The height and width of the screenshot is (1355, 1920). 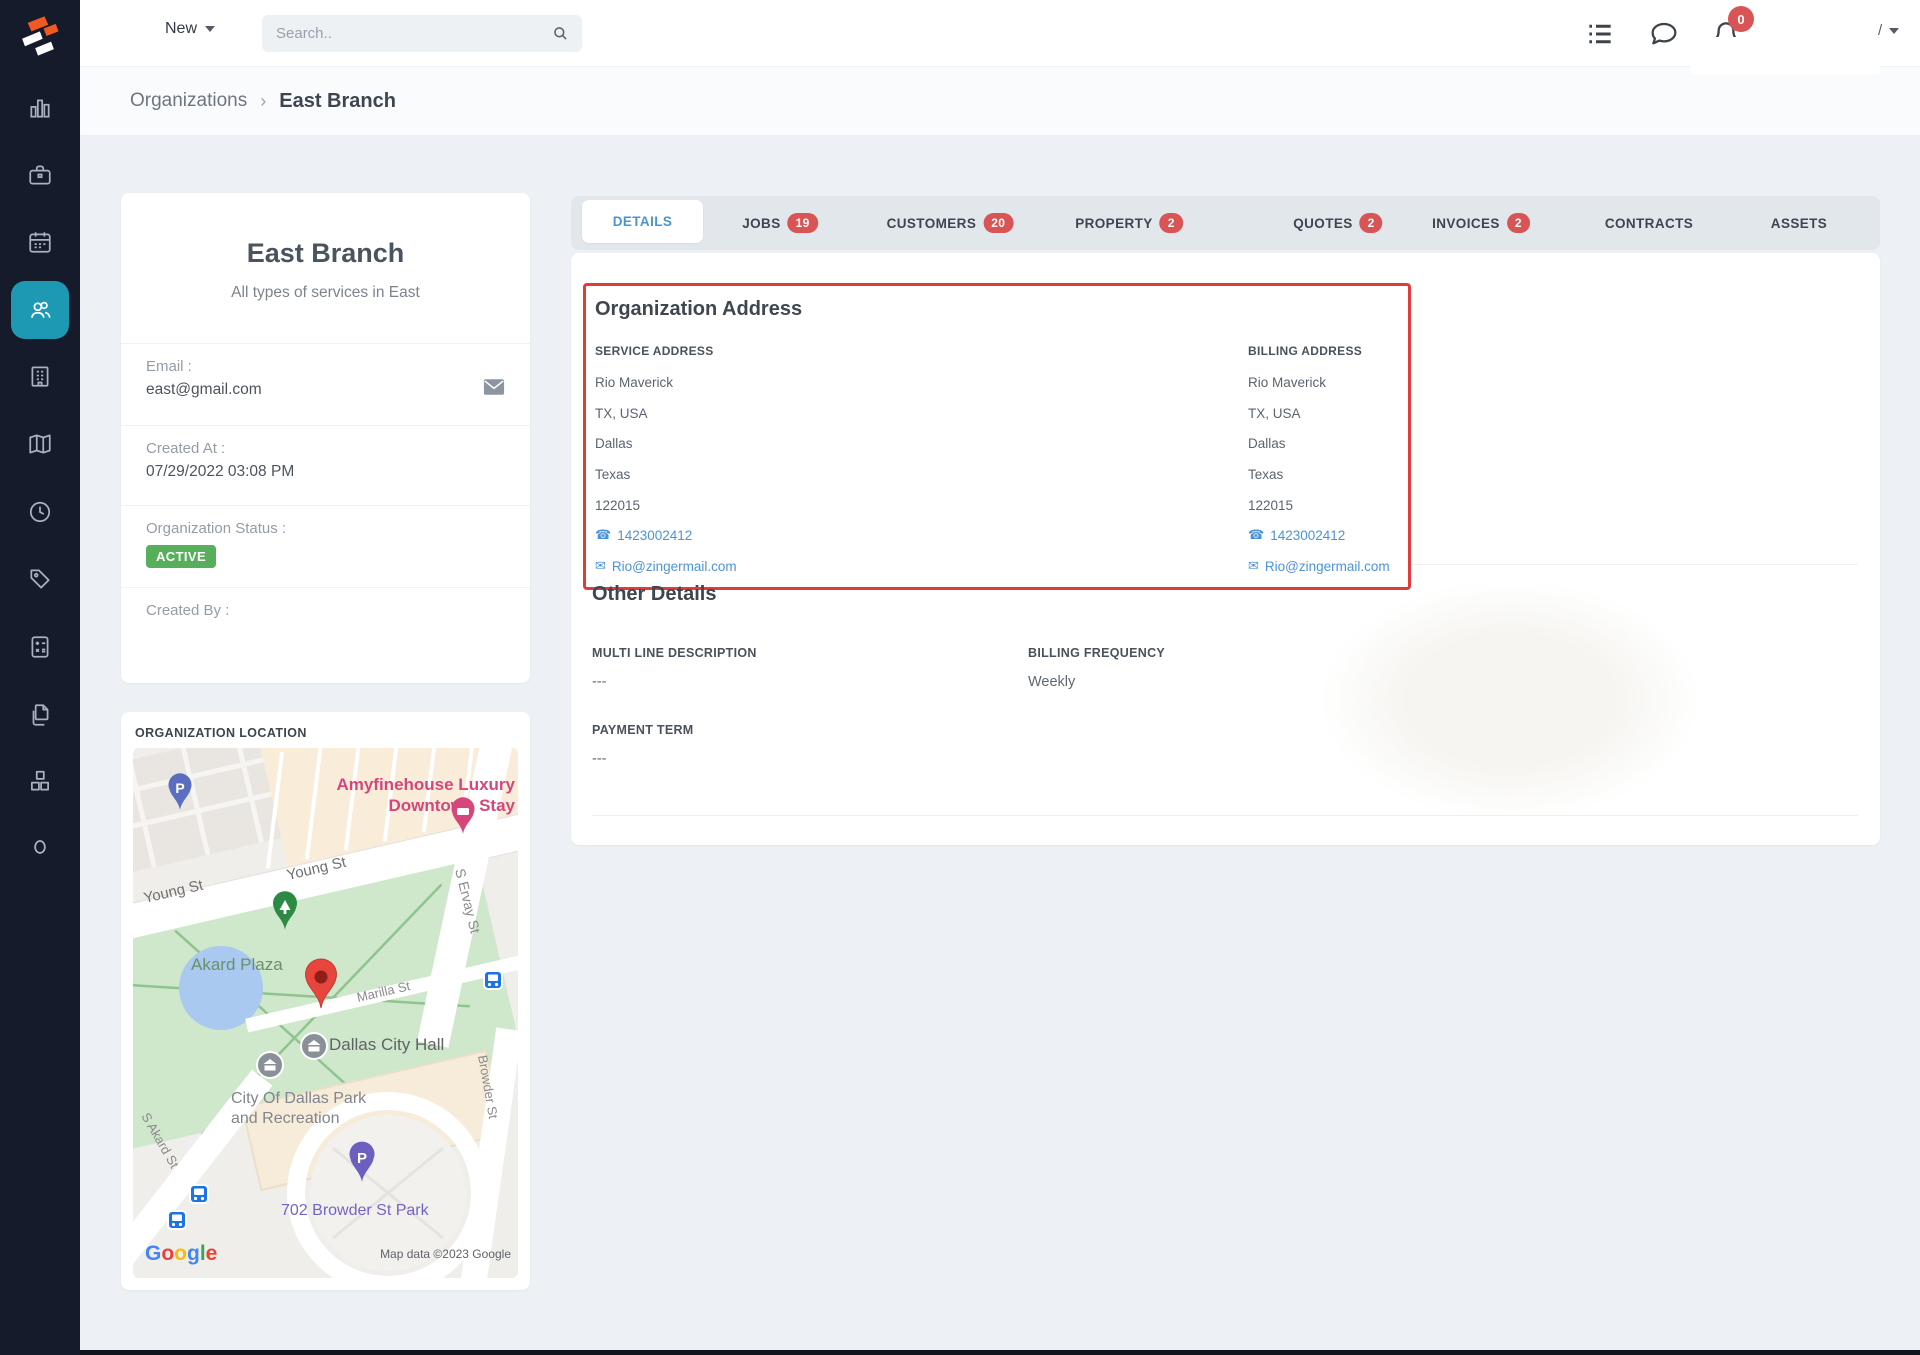 What do you see at coordinates (40, 376) in the screenshot?
I see `sidebar-item-organizations` at bounding box center [40, 376].